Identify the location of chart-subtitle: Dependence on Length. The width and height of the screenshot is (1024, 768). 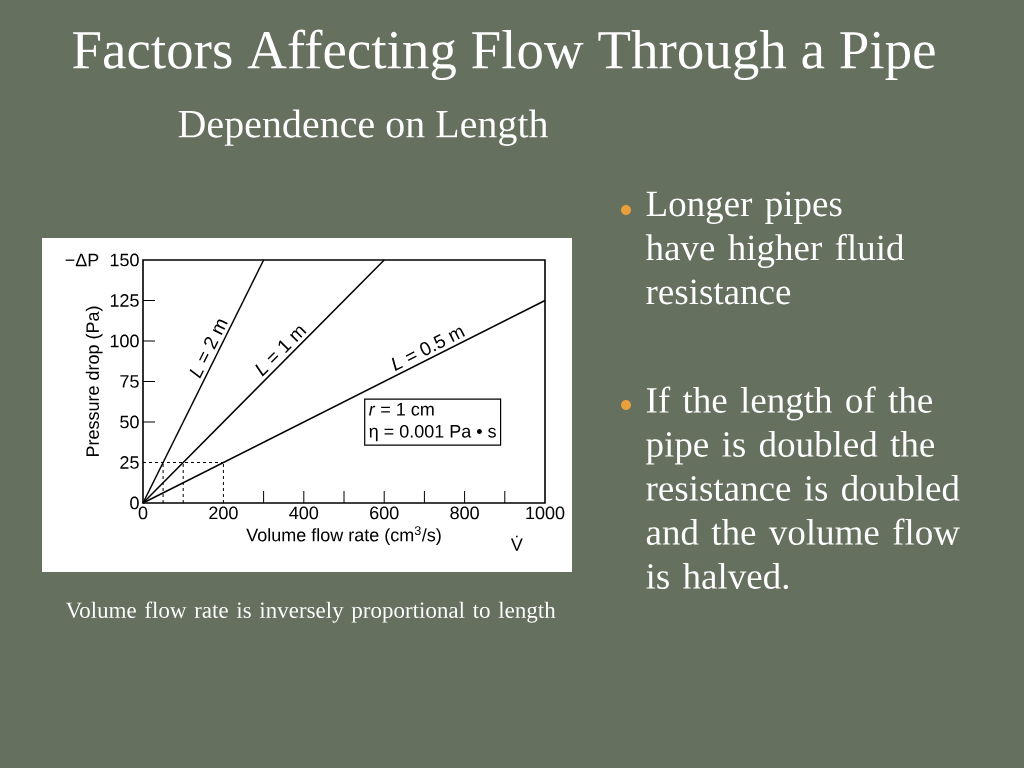
(363, 127).